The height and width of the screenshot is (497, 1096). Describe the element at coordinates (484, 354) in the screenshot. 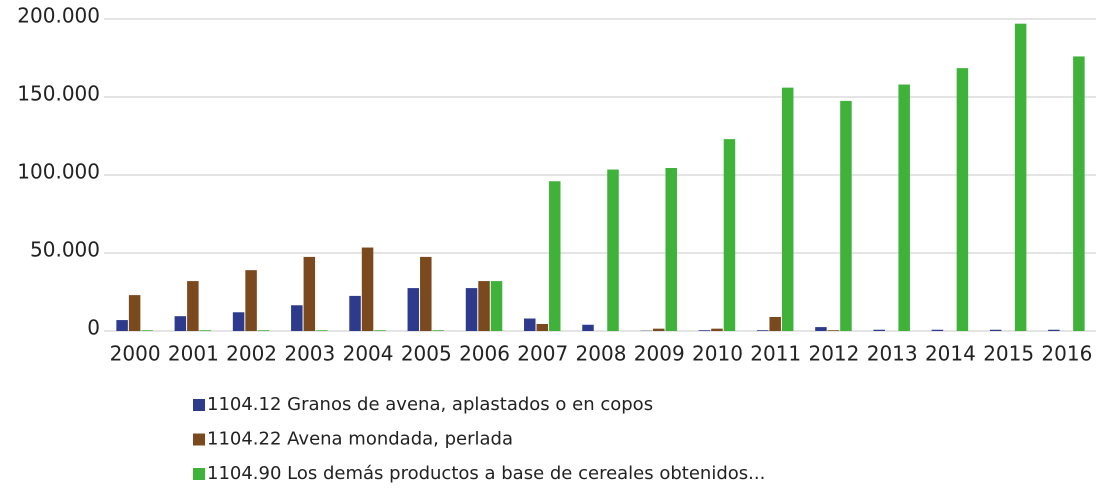

I see `x-tick-label: 2006` at that location.